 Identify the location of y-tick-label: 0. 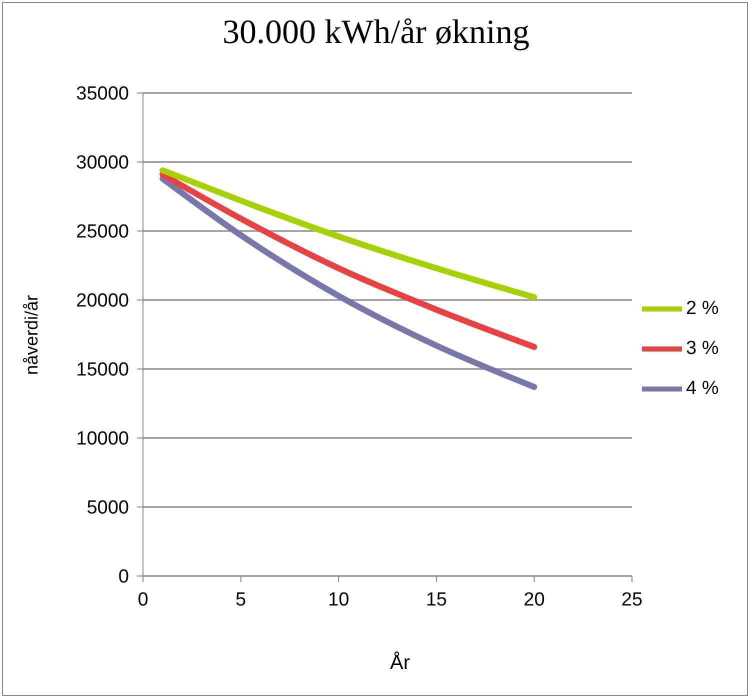
(123, 577).